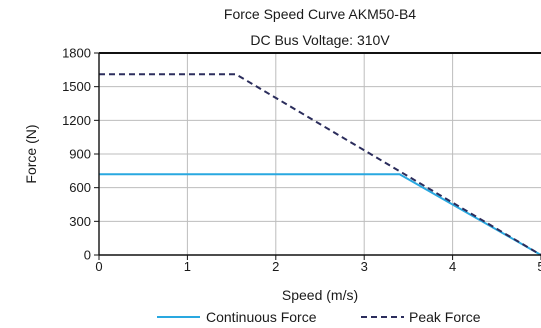 This screenshot has height=328, width=541. I want to click on y-tick-label: 900, so click(80, 154).